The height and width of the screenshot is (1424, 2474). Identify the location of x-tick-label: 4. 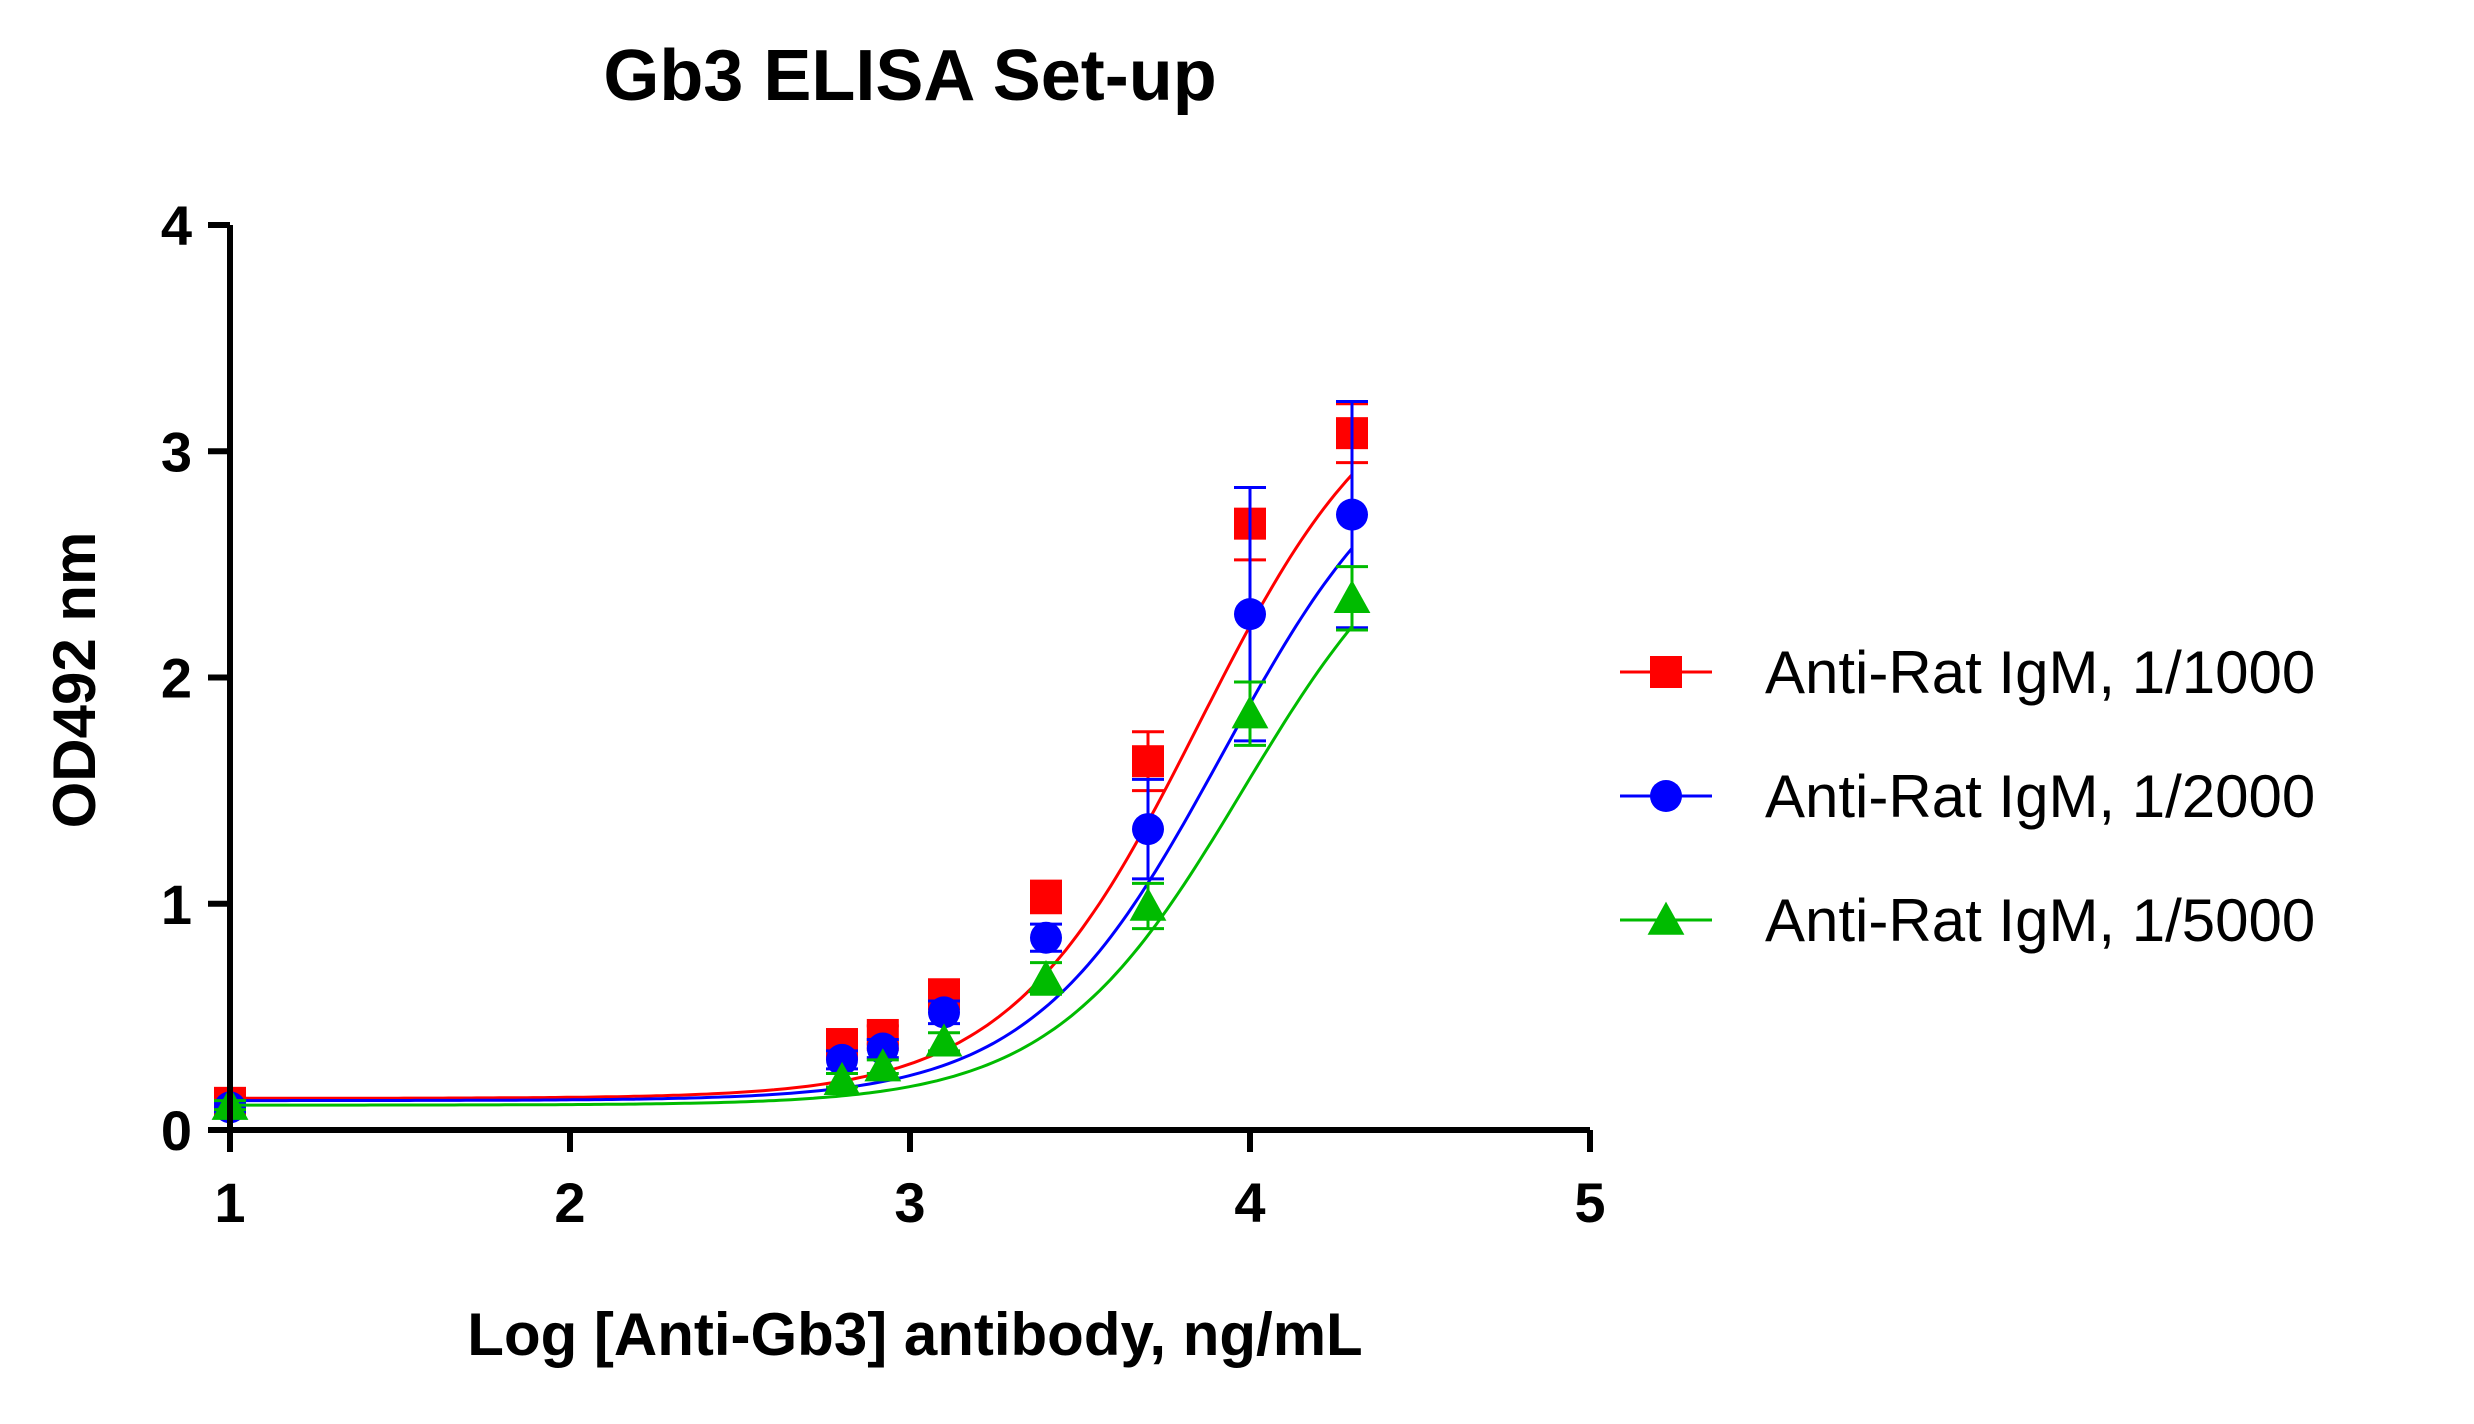
(1249, 1202).